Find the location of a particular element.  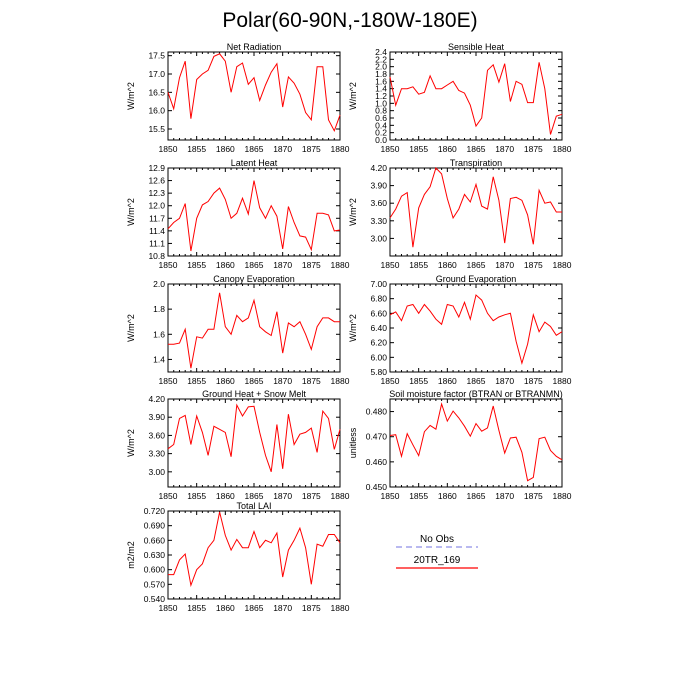

y-tick-label: 12.6 is located at coordinates (156, 181).